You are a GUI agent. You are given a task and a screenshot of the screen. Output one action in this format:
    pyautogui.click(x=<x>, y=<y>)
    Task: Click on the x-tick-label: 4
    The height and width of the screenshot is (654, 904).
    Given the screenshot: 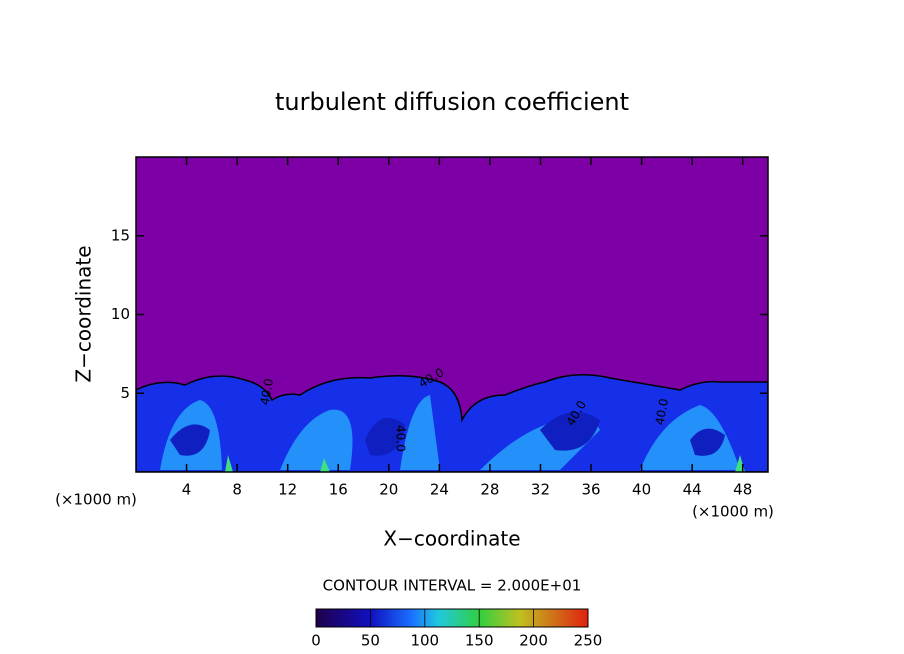 What is the action you would take?
    pyautogui.click(x=187, y=490)
    